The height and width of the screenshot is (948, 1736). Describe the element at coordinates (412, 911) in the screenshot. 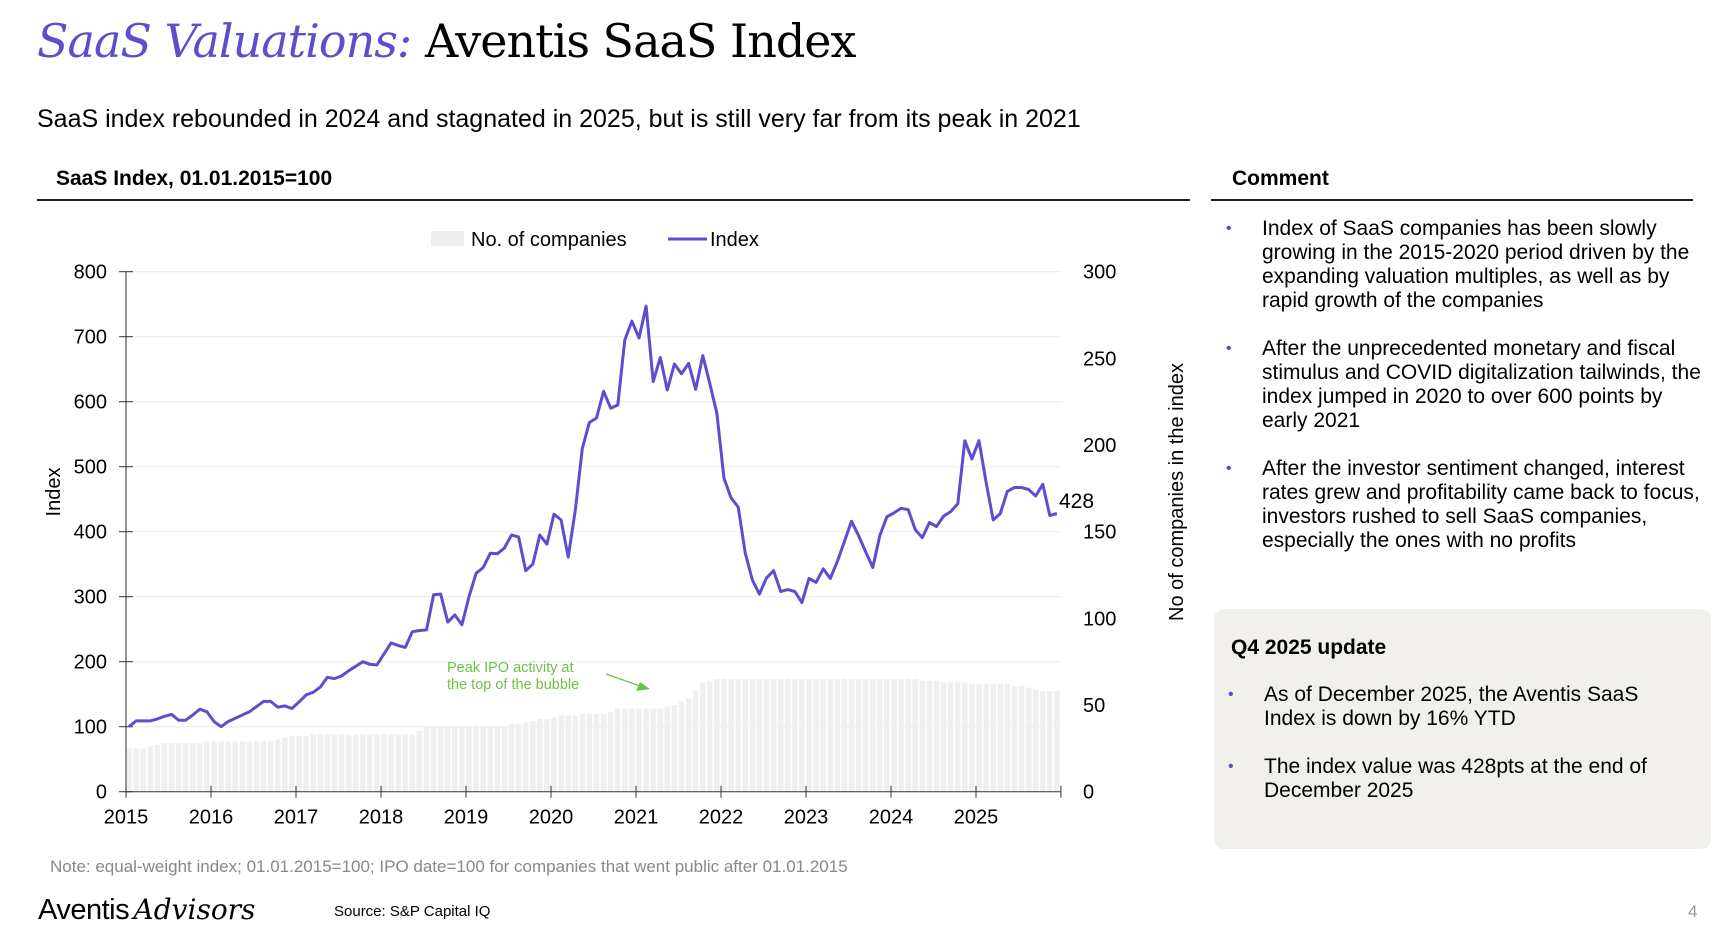

I see `source-text: Source: S&P Capital IQ` at that location.